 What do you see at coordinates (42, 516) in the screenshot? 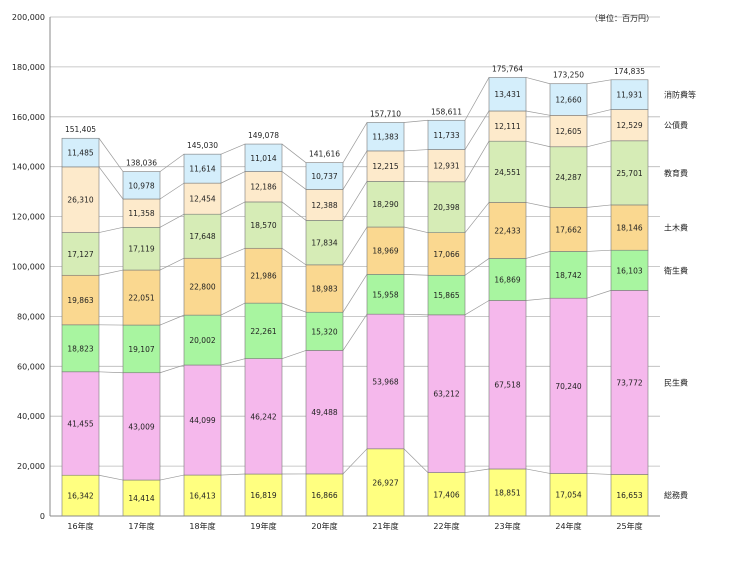
I see `y-tick-label: 0` at bounding box center [42, 516].